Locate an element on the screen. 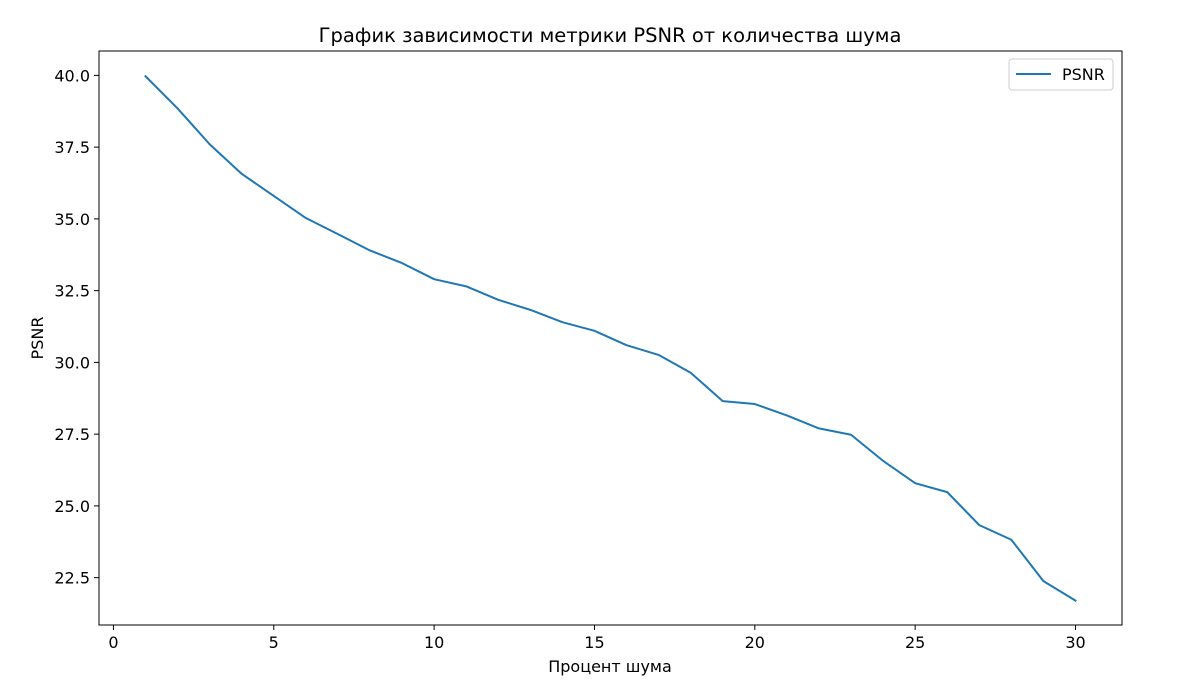 The image size is (1182, 693). legend-box is located at coordinates (1061, 74).